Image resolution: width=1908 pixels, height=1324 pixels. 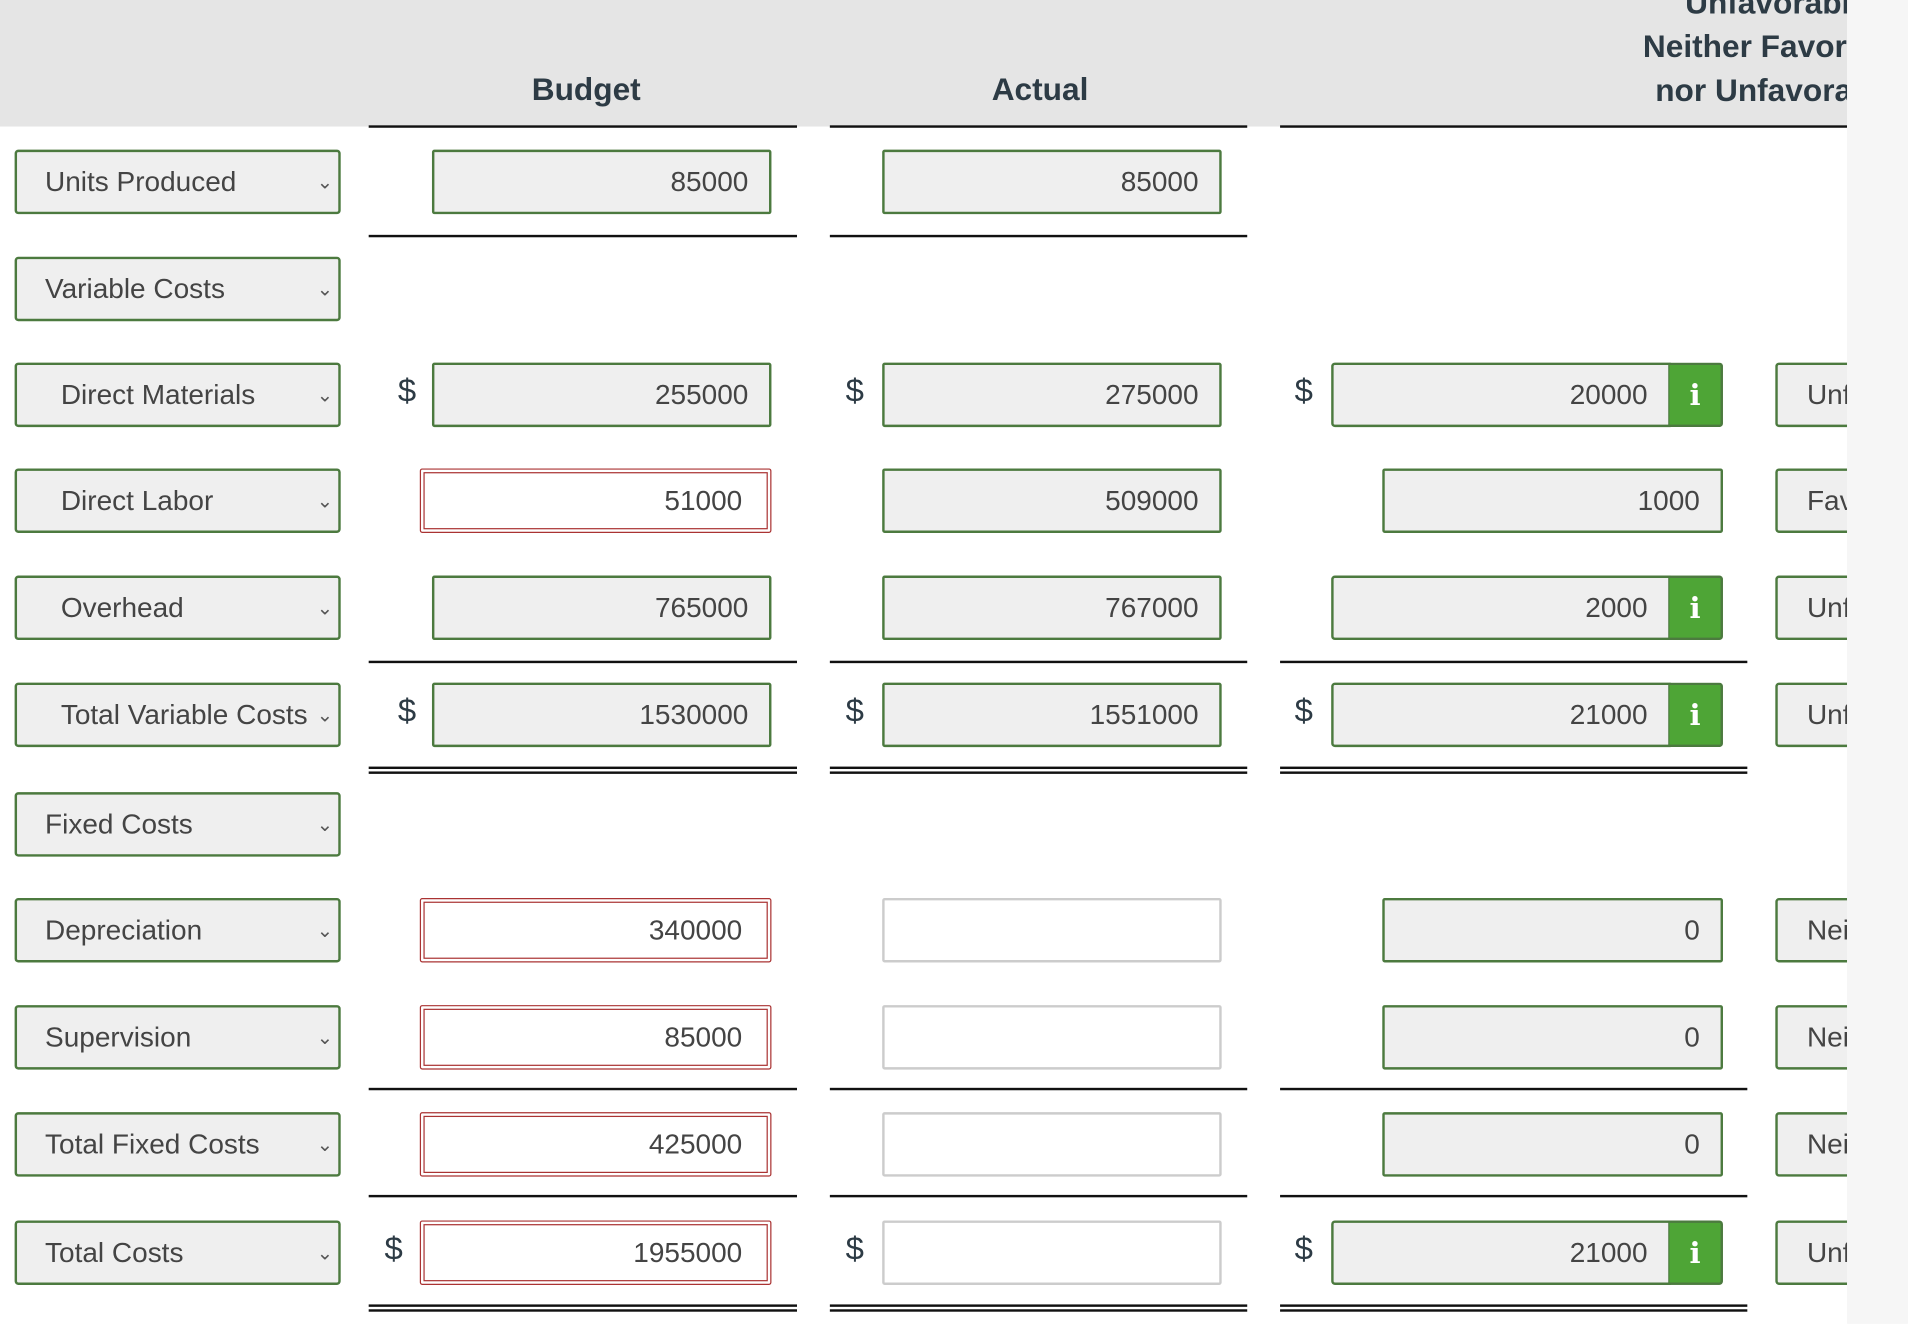 I want to click on row-label-select: Depreciation ⌄, so click(x=177, y=930).